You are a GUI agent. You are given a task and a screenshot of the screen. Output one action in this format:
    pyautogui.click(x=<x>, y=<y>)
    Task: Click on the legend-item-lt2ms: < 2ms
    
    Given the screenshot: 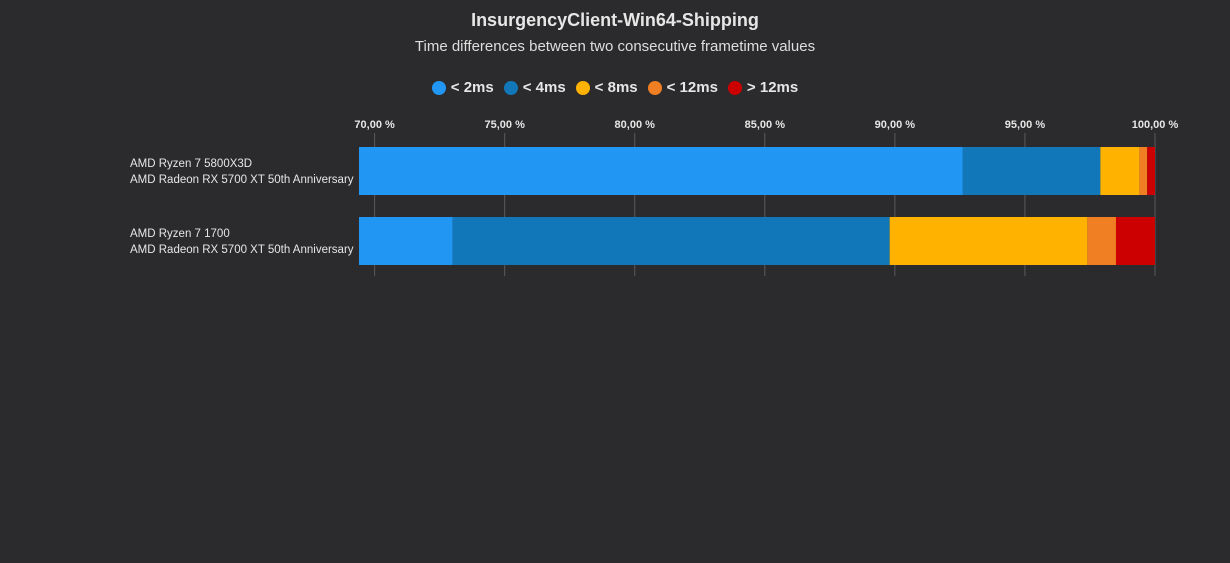 What is the action you would take?
    pyautogui.click(x=462, y=87)
    